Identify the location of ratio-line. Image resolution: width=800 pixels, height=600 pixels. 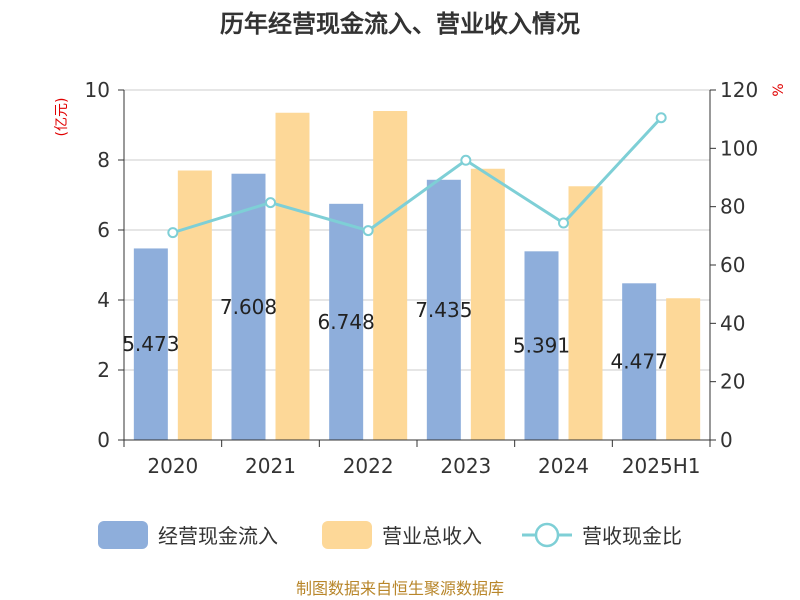
(417, 175).